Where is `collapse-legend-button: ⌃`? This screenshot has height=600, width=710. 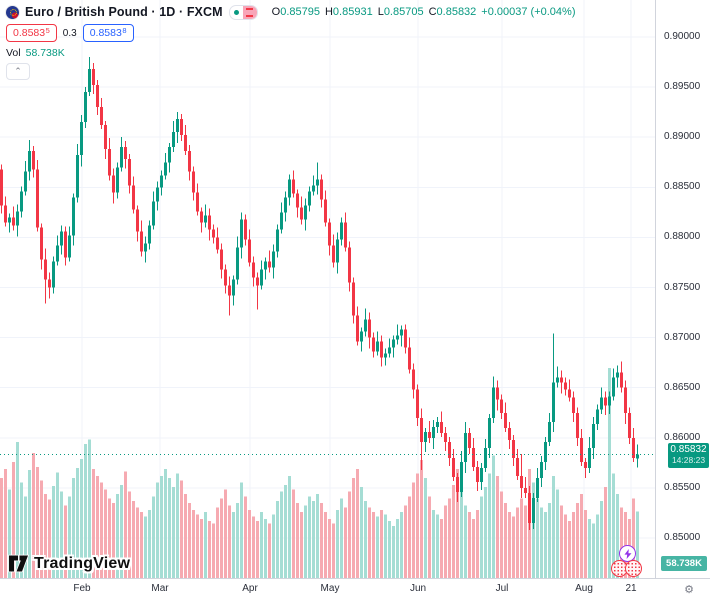
collapse-legend-button: ⌃ is located at coordinates (18, 71).